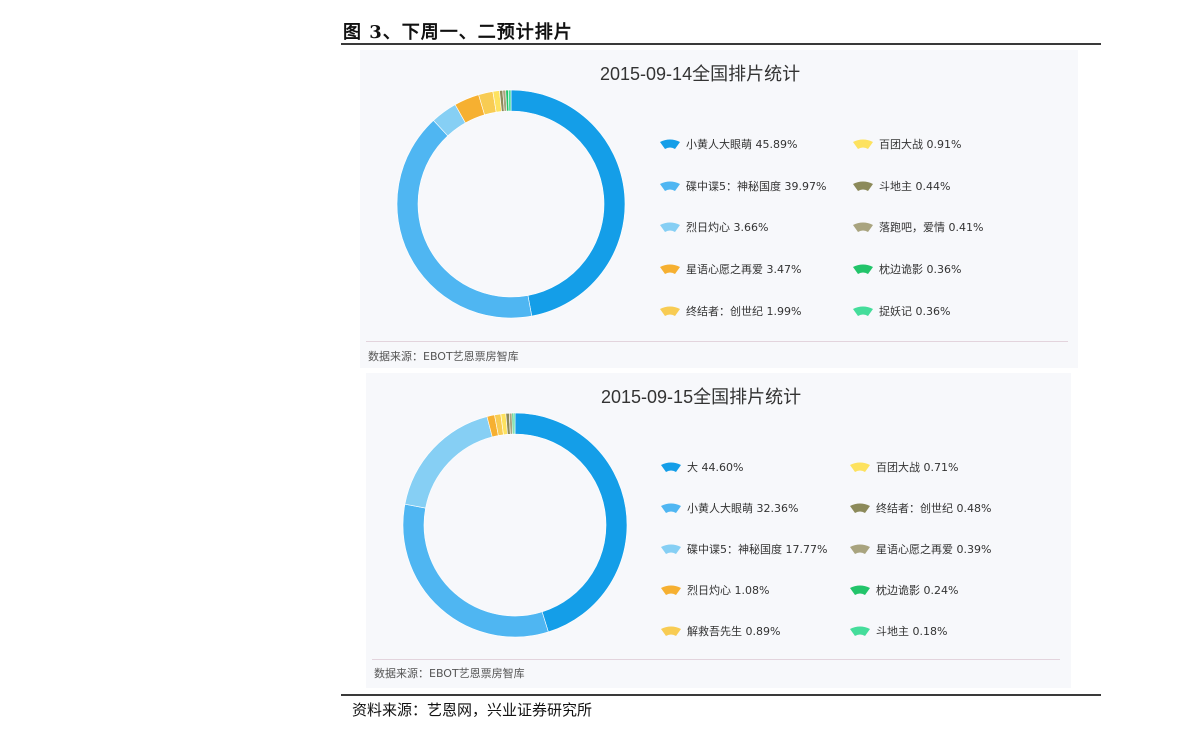 This screenshot has height=739, width=1191. What do you see at coordinates (734, 631) in the screenshot?
I see `legend-label: 解救吾先生 0.89%` at bounding box center [734, 631].